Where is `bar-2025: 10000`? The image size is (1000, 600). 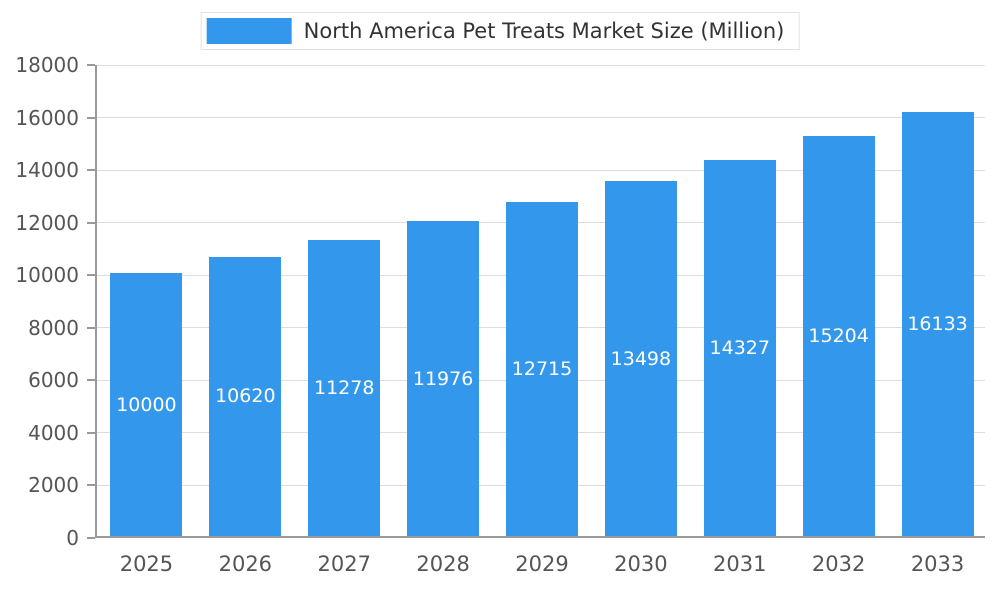
bar-2025: 10000 is located at coordinates (146, 404).